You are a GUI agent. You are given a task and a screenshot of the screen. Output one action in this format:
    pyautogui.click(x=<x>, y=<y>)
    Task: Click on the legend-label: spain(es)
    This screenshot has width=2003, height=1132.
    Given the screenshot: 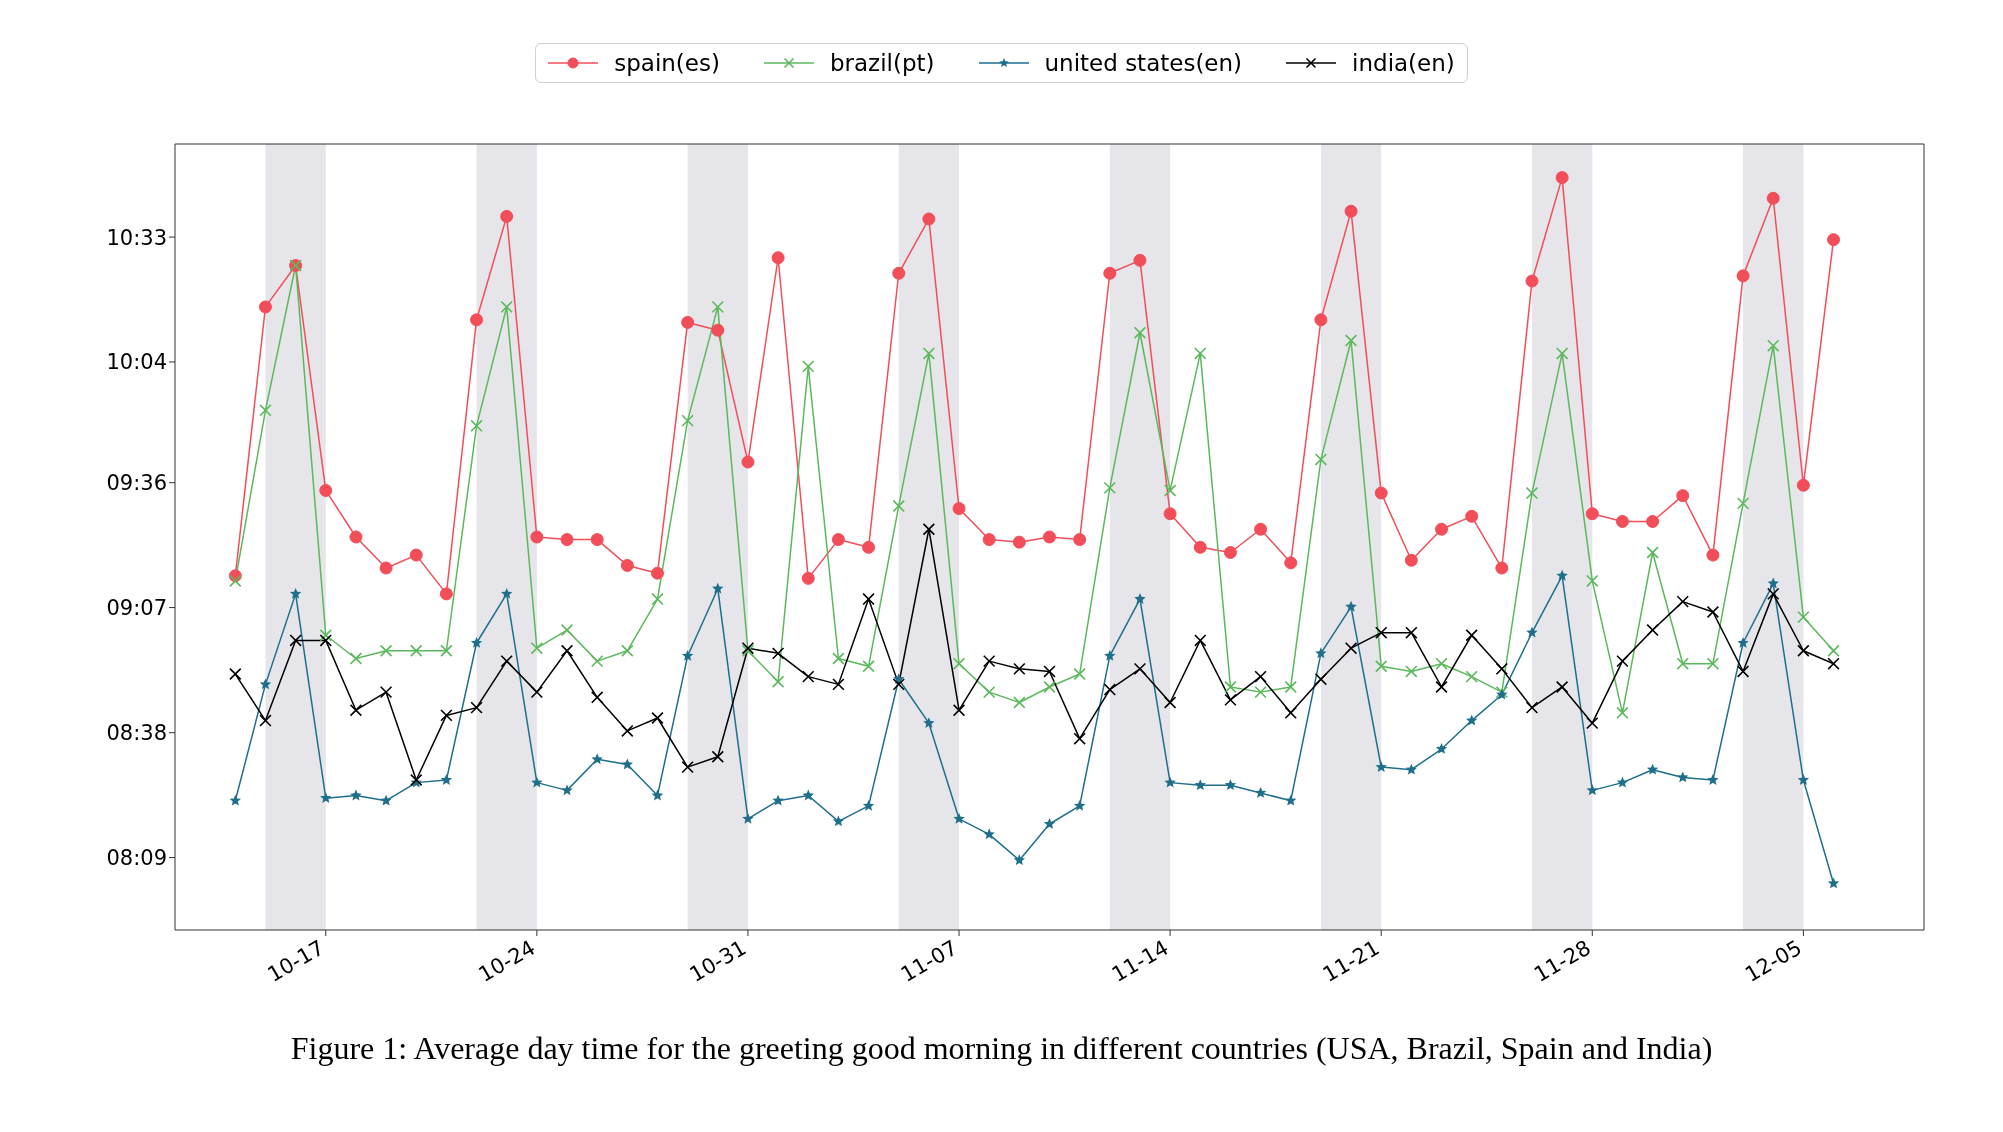 What is the action you would take?
    pyautogui.click(x=667, y=63)
    